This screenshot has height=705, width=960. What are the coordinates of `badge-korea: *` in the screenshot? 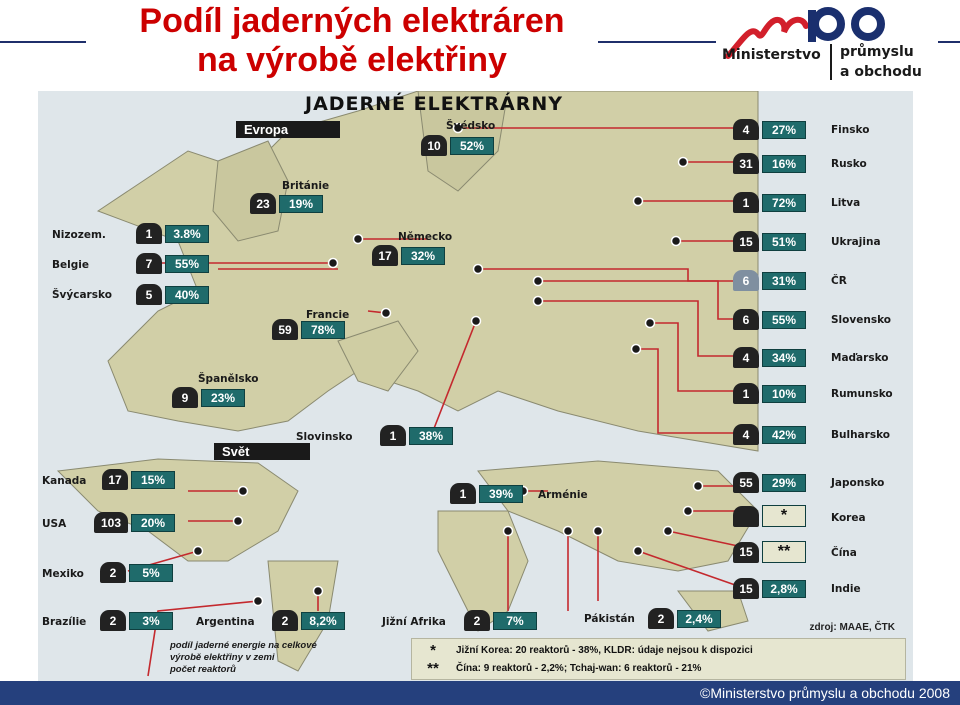 It's located at (769, 516).